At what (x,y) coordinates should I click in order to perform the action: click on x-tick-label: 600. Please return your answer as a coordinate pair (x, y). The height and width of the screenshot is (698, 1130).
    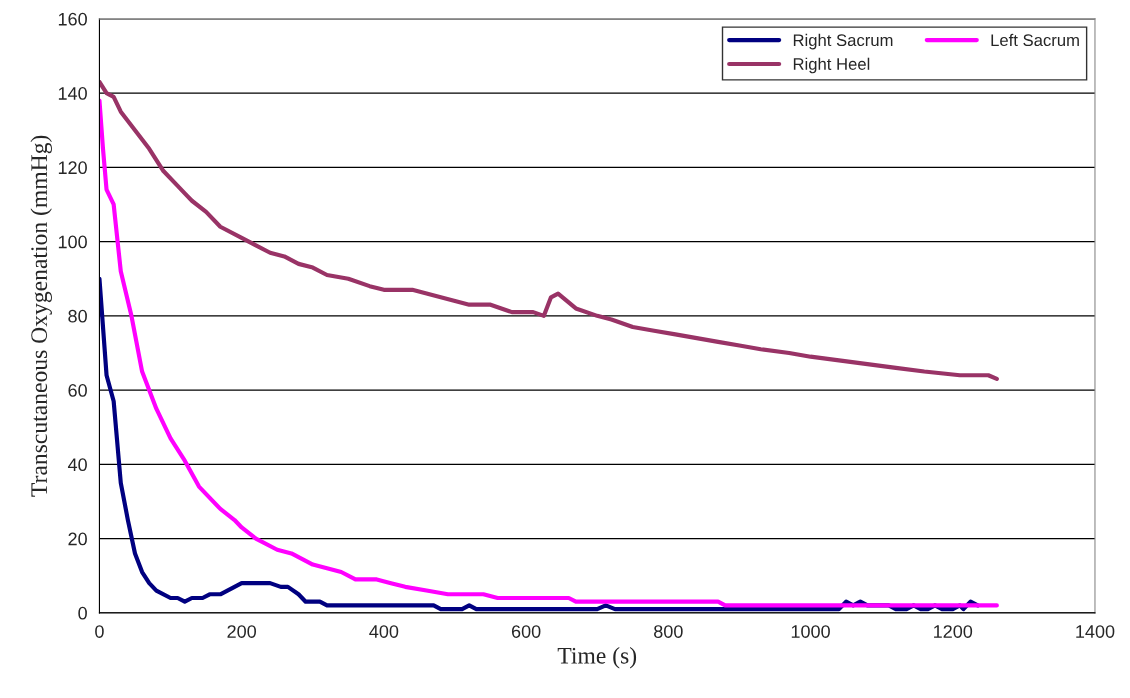
    Looking at the image, I should click on (526, 631).